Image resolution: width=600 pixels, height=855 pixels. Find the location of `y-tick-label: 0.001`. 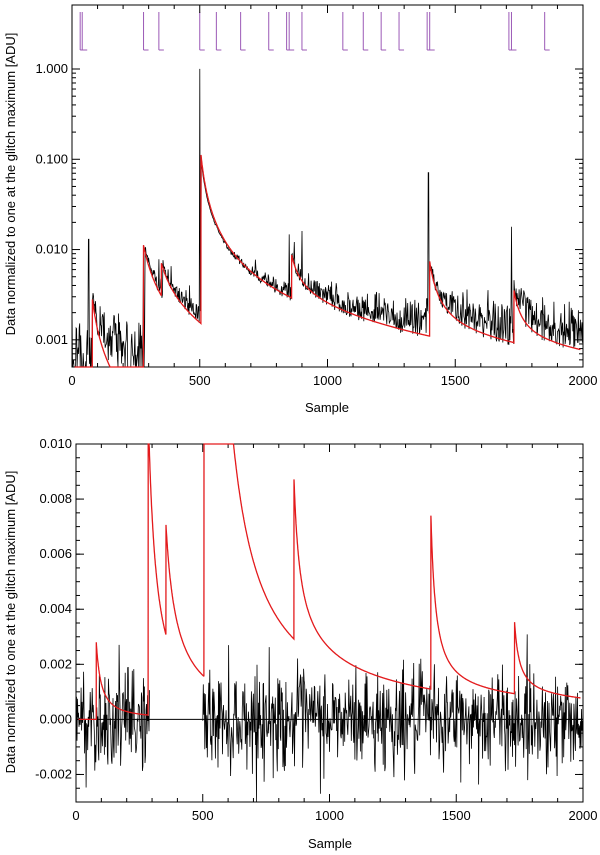

y-tick-label: 0.001 is located at coordinates (51, 339).